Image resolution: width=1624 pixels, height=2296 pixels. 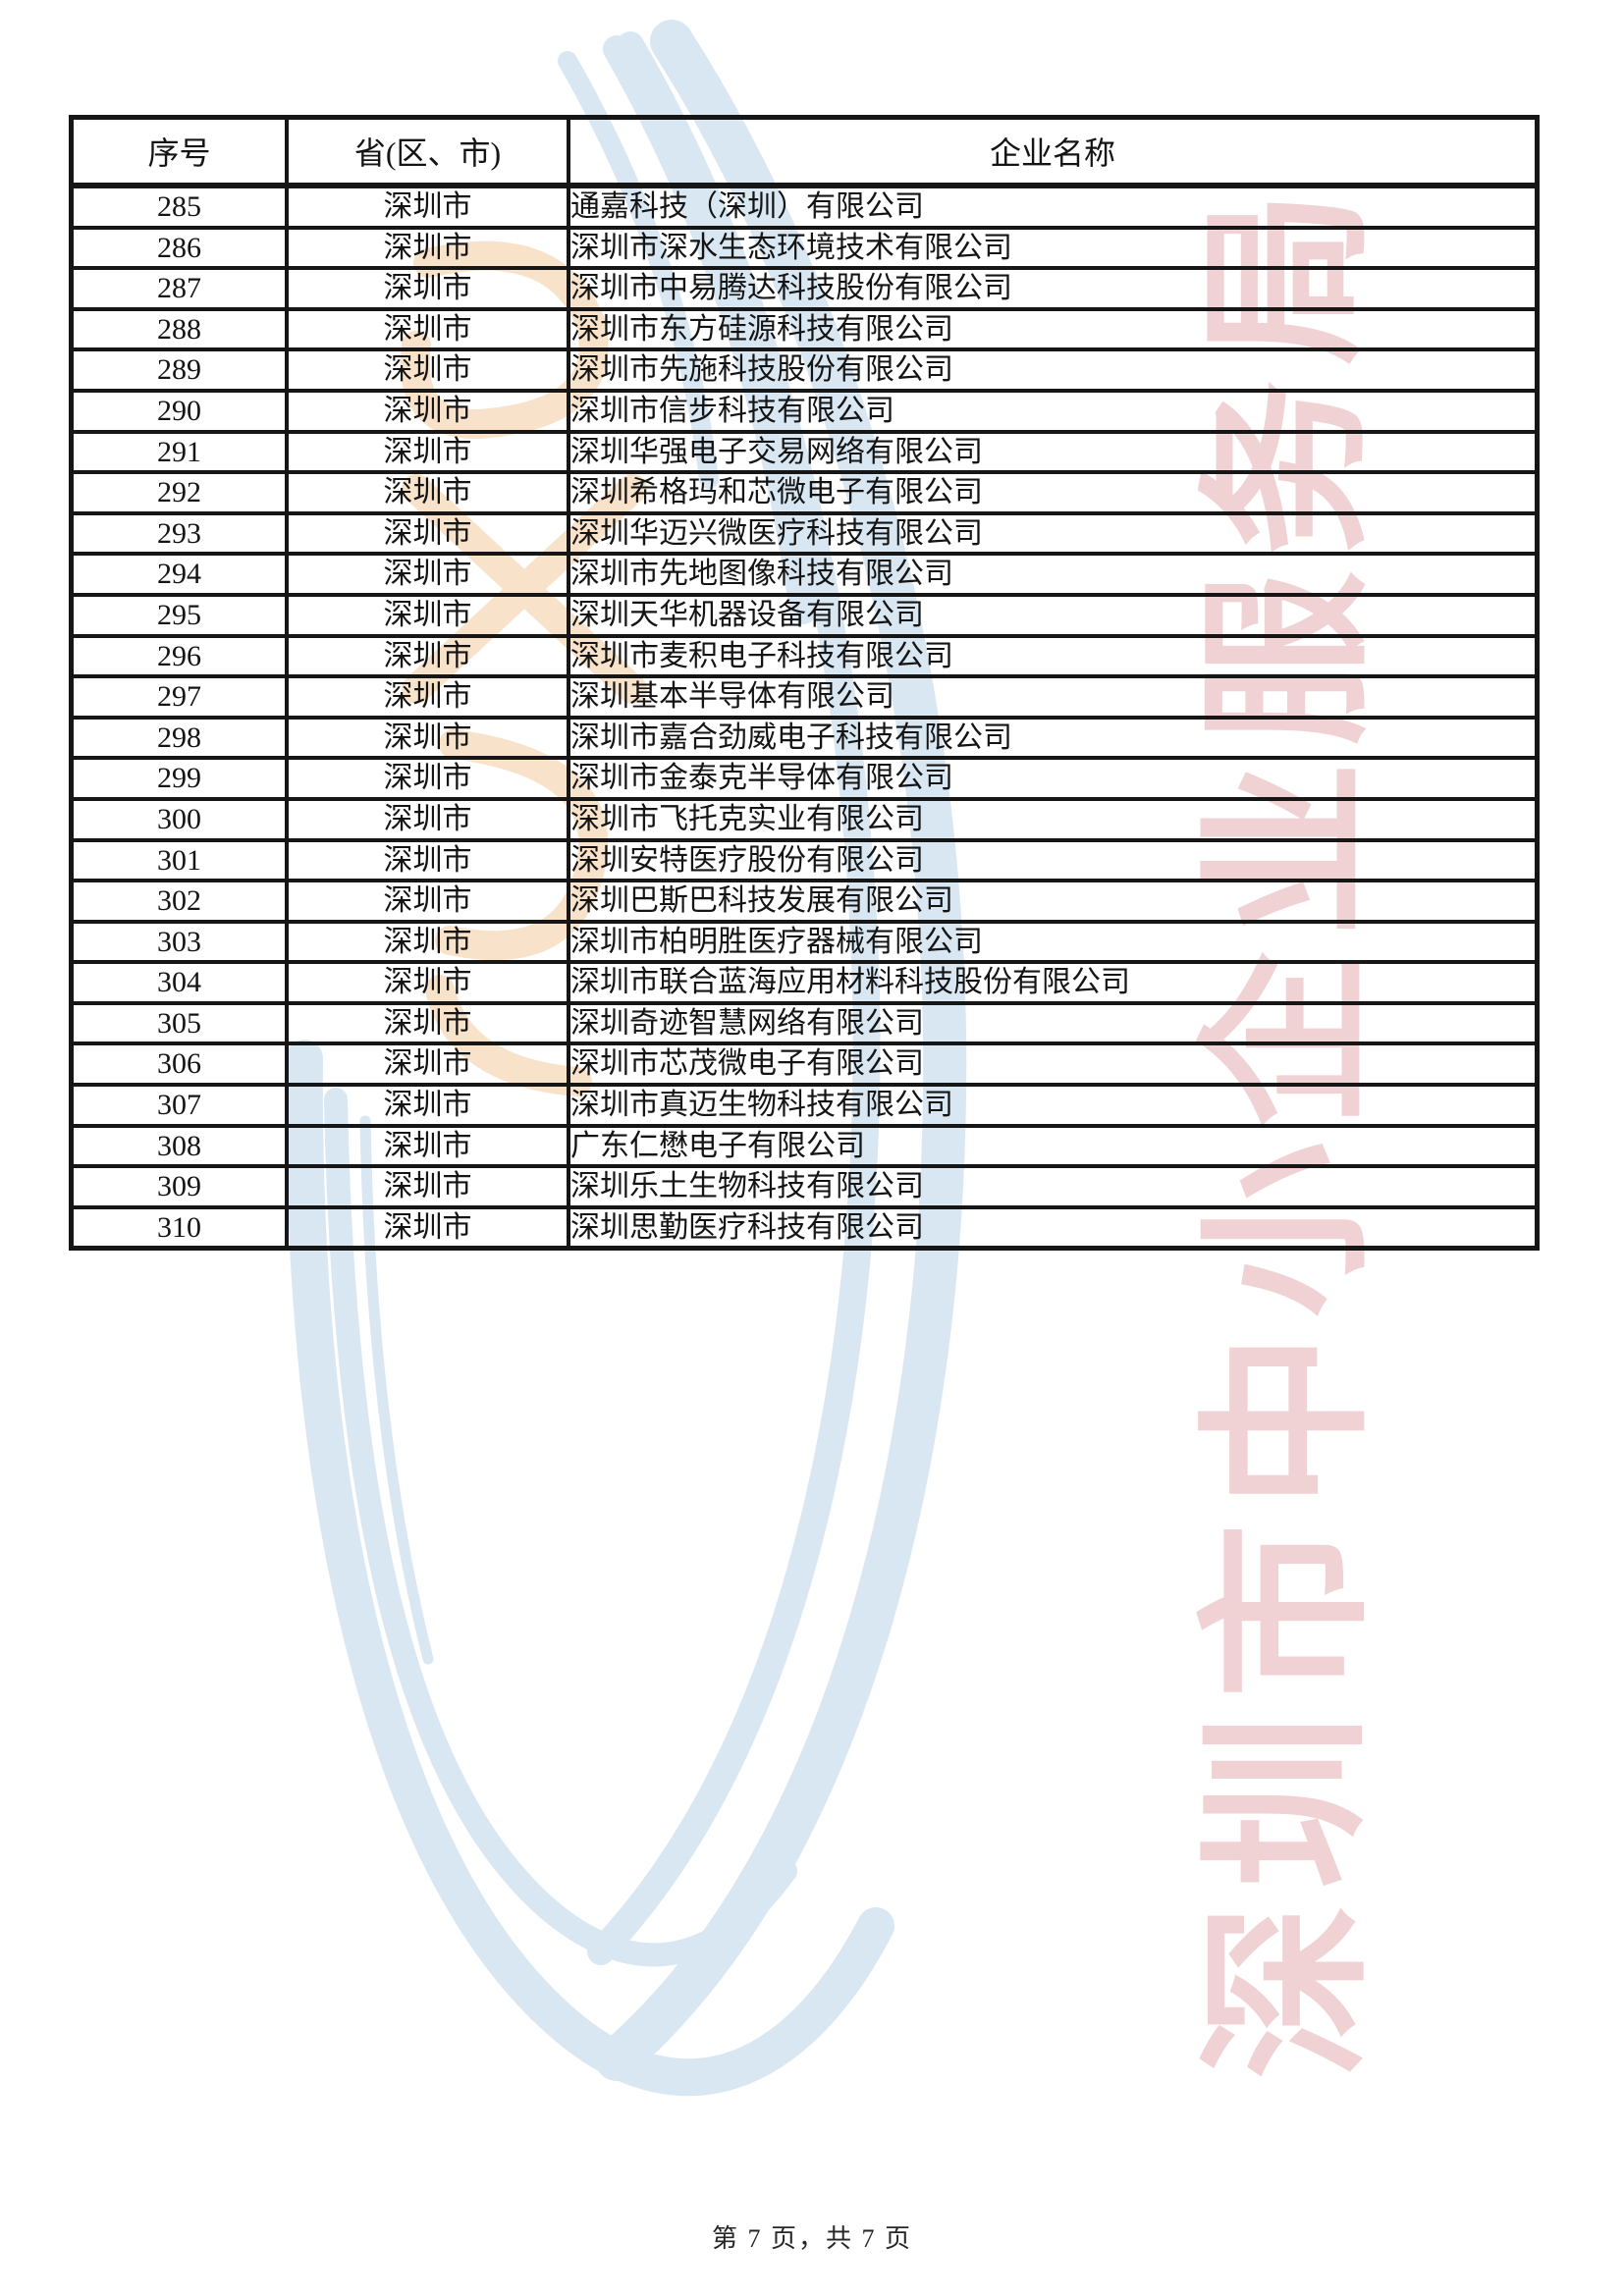 I want to click on cell-company: 深圳市嘉合劲威电子科技有限公司, so click(x=1053, y=738).